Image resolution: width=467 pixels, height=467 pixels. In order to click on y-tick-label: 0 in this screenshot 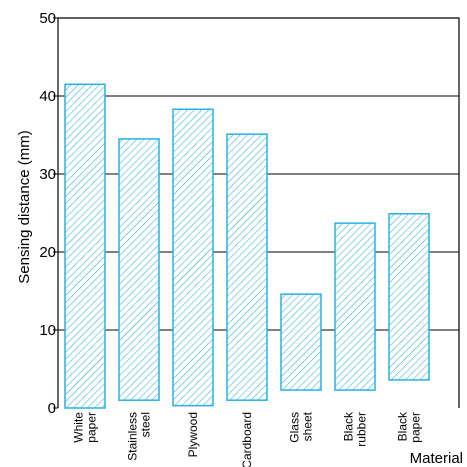, I will do `click(52, 408)`.